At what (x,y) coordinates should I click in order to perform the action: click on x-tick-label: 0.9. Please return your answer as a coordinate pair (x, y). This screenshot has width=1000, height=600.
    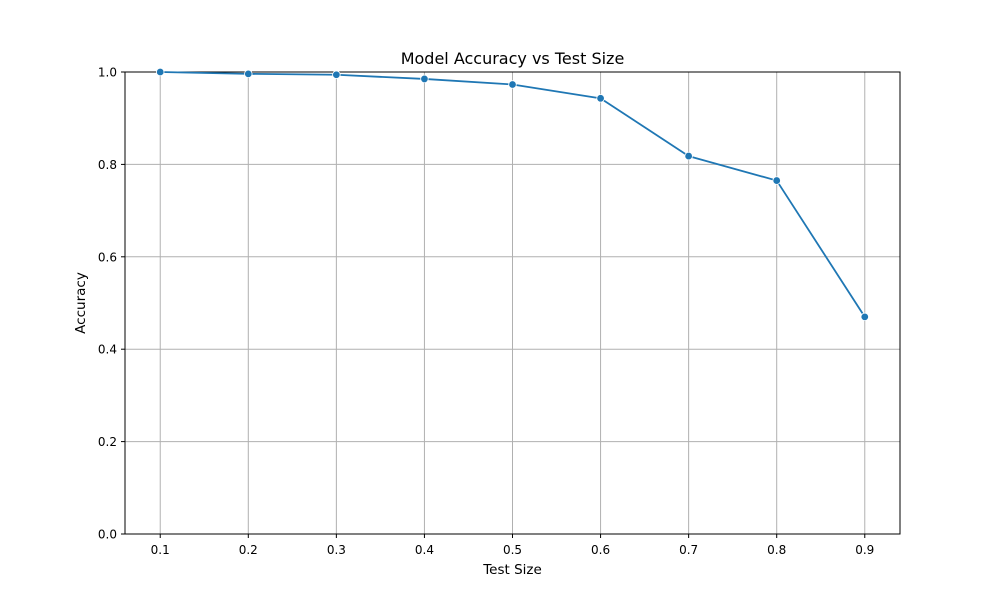
    Looking at the image, I should click on (864, 550).